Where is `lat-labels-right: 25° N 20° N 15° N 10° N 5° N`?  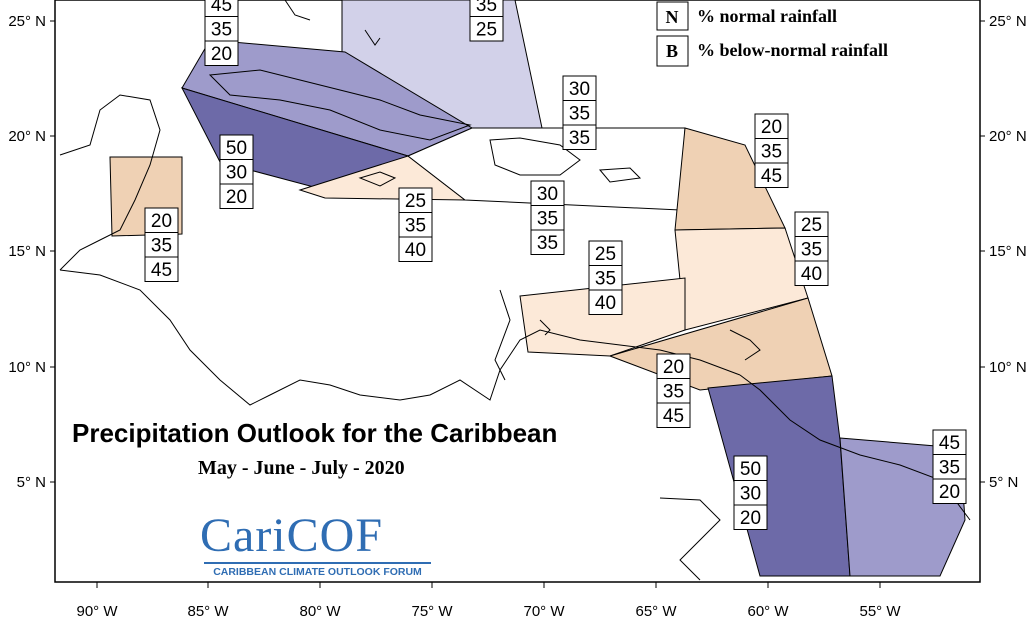 lat-labels-right: 25° N 20° N 15° N 10° N 5° N is located at coordinates (1008, 252).